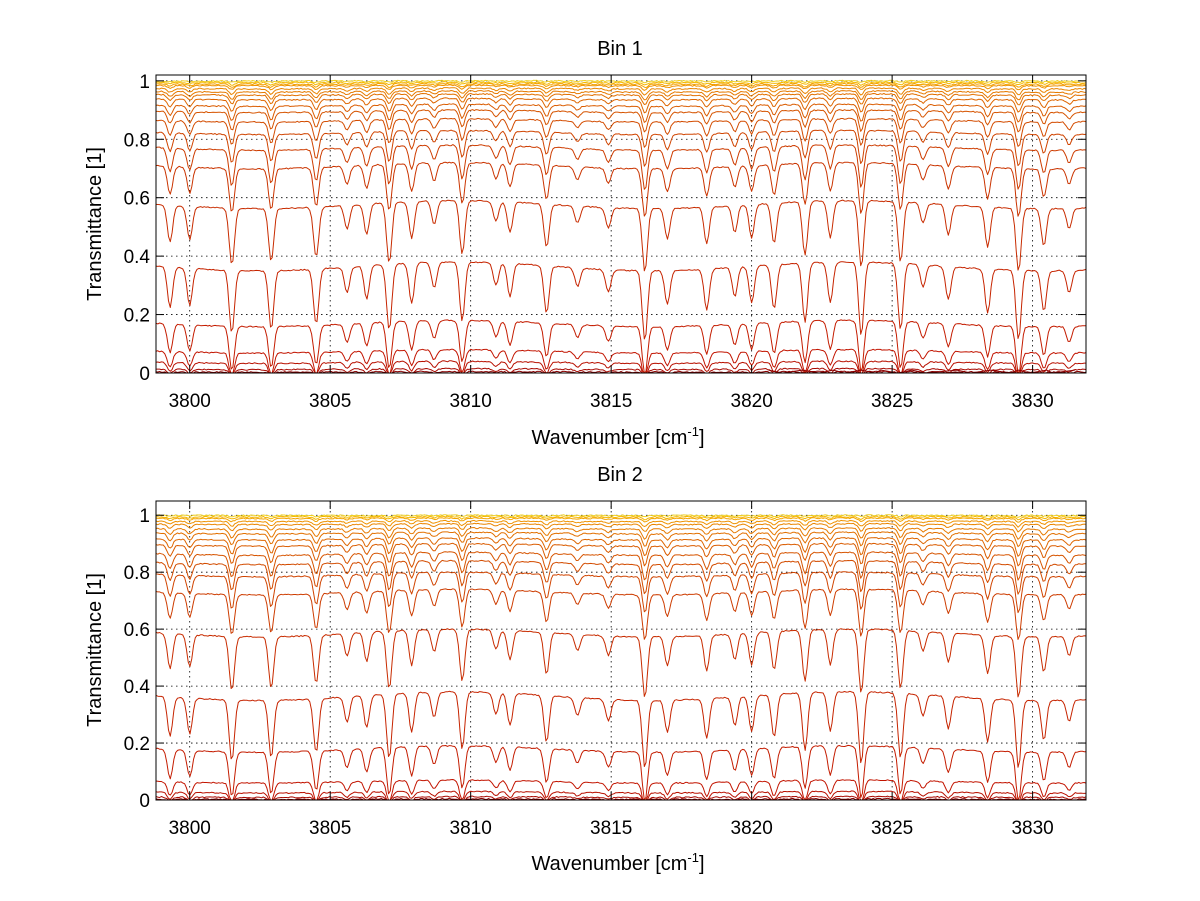 This screenshot has width=1200, height=901. What do you see at coordinates (620, 49) in the screenshot?
I see `chart-title: Bin 1` at bounding box center [620, 49].